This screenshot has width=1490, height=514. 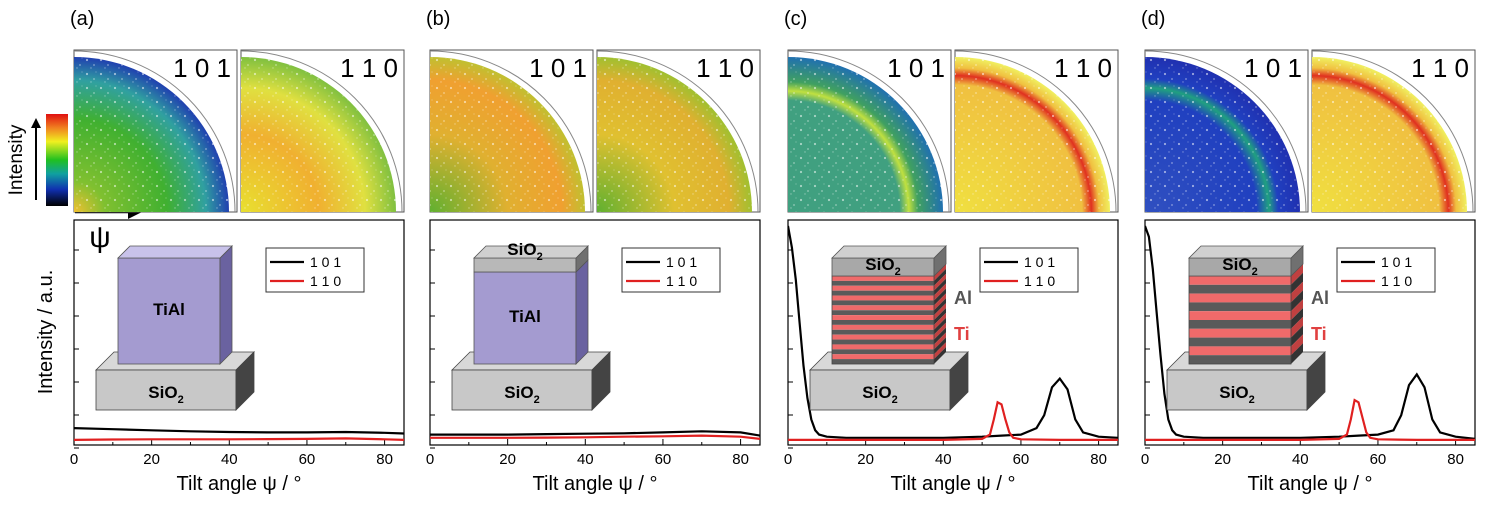 I want to click on structure-schematic: SiO2 SiO2 Al Ti, so click(x=890, y=328).